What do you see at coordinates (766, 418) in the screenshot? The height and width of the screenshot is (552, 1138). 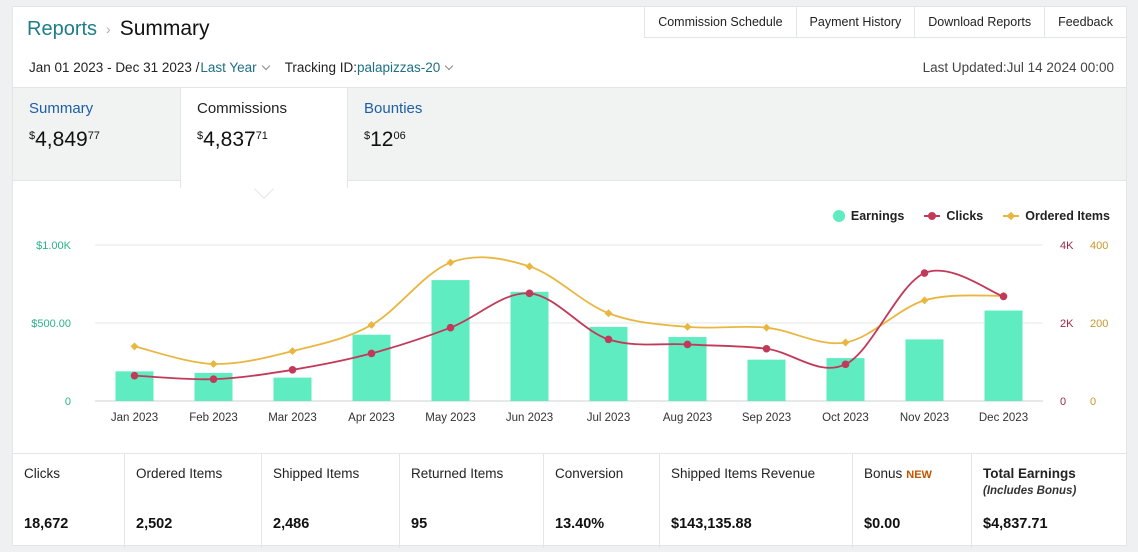 I see `x-axis-tick-label: Sep 2023` at bounding box center [766, 418].